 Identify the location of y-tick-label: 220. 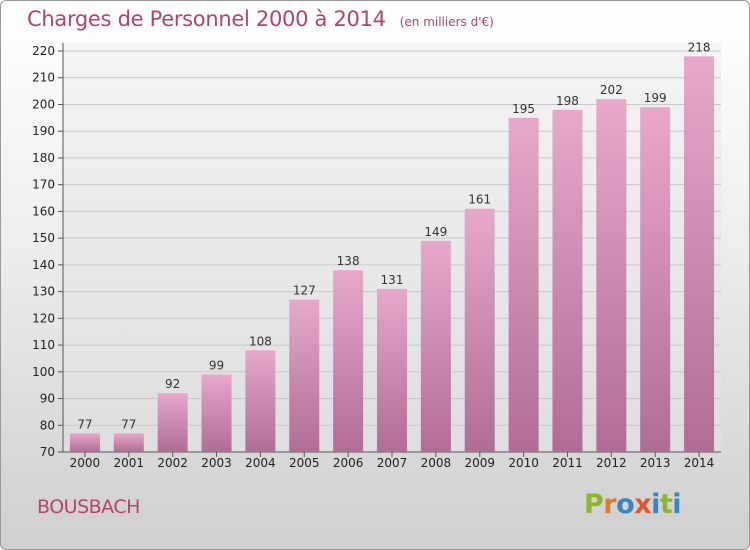
(43, 51).